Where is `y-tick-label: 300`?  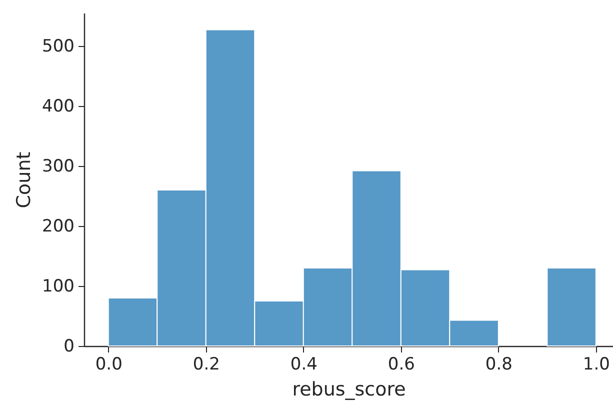 y-tick-label: 300 is located at coordinates (58, 166).